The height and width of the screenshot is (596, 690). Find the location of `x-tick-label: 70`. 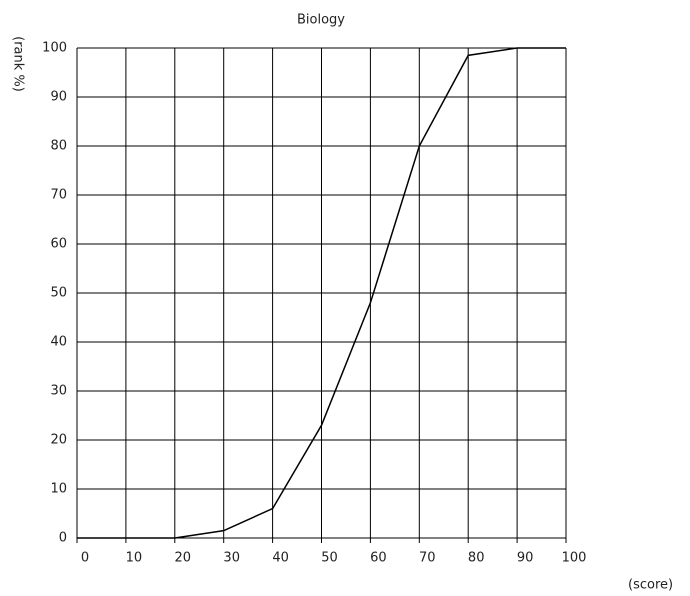

x-tick-label: 70 is located at coordinates (427, 558).